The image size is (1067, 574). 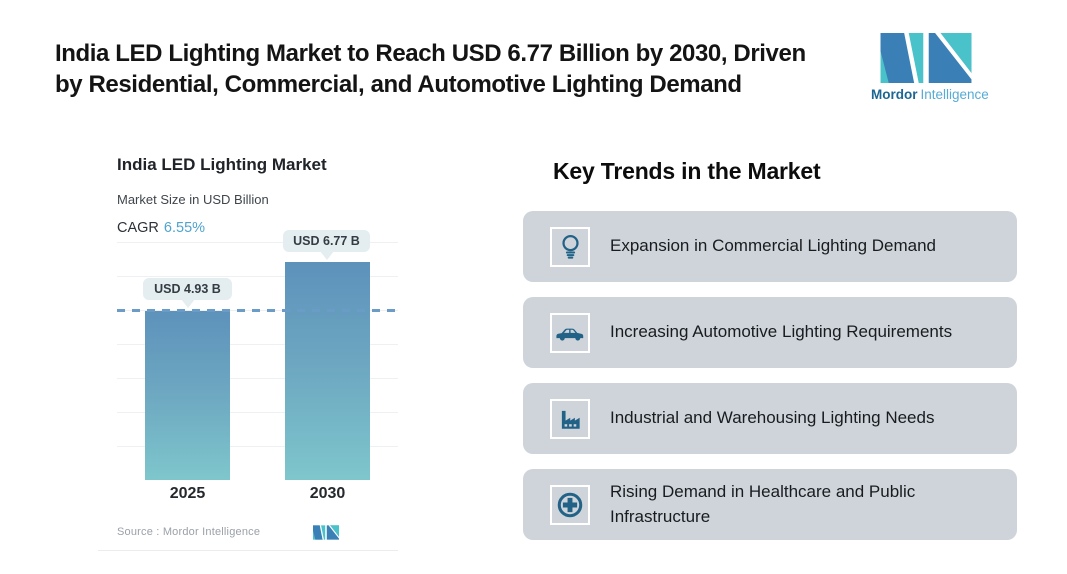 What do you see at coordinates (687, 171) in the screenshot?
I see `trends-heading: Key Trends in the Market` at bounding box center [687, 171].